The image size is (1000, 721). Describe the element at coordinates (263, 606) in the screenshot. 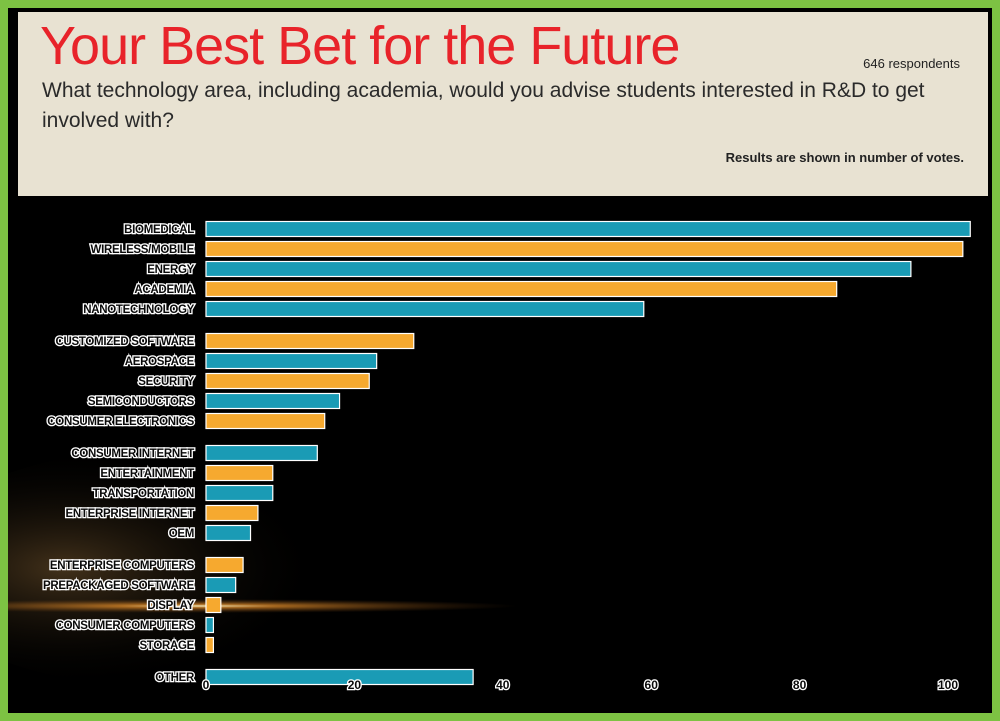

I see `background-light-streak` at that location.